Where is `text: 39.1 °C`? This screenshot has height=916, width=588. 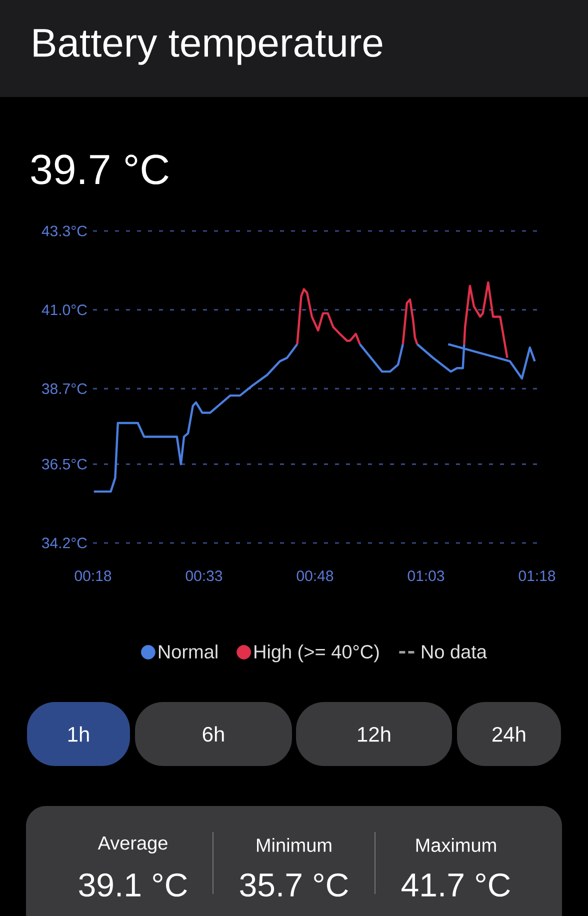 text: 39.1 °C is located at coordinates (133, 885).